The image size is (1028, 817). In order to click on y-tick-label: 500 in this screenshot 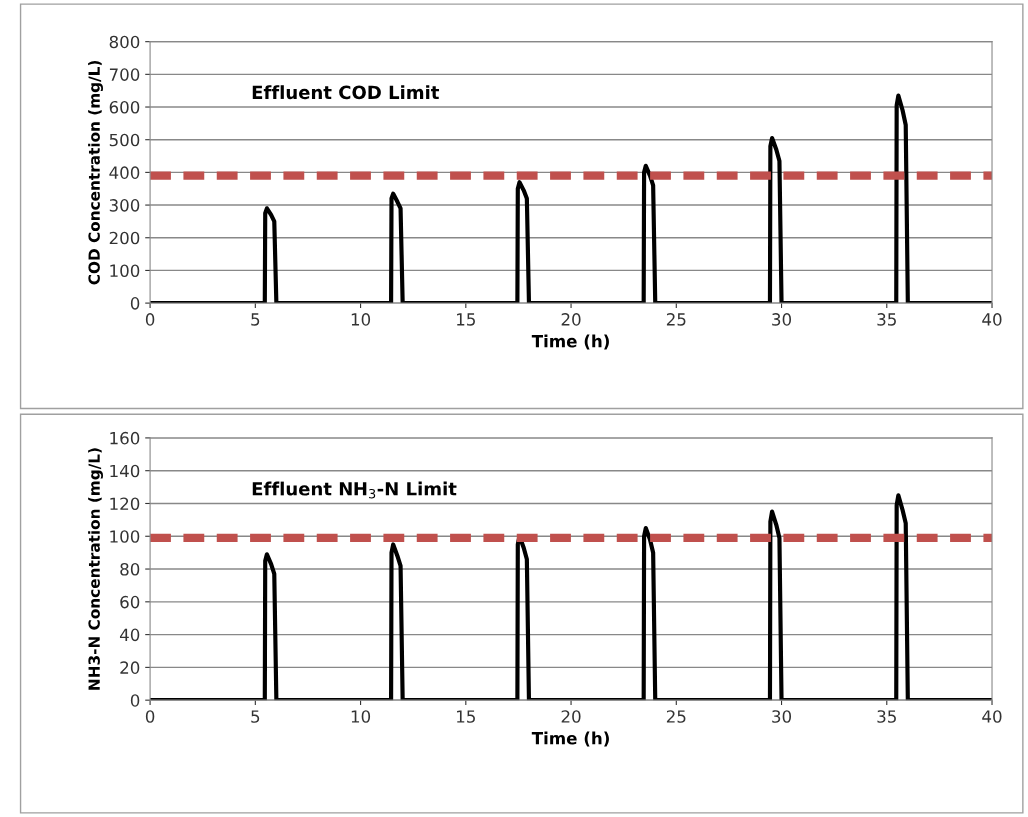, I will do `click(124, 140)`.